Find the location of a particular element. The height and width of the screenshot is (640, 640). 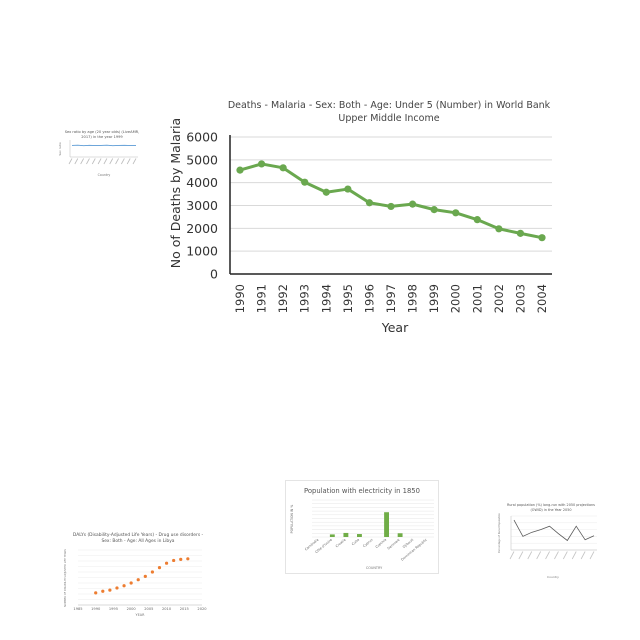

y-axis-title: Percentage of Rural Population is located at coordinates (499, 533).